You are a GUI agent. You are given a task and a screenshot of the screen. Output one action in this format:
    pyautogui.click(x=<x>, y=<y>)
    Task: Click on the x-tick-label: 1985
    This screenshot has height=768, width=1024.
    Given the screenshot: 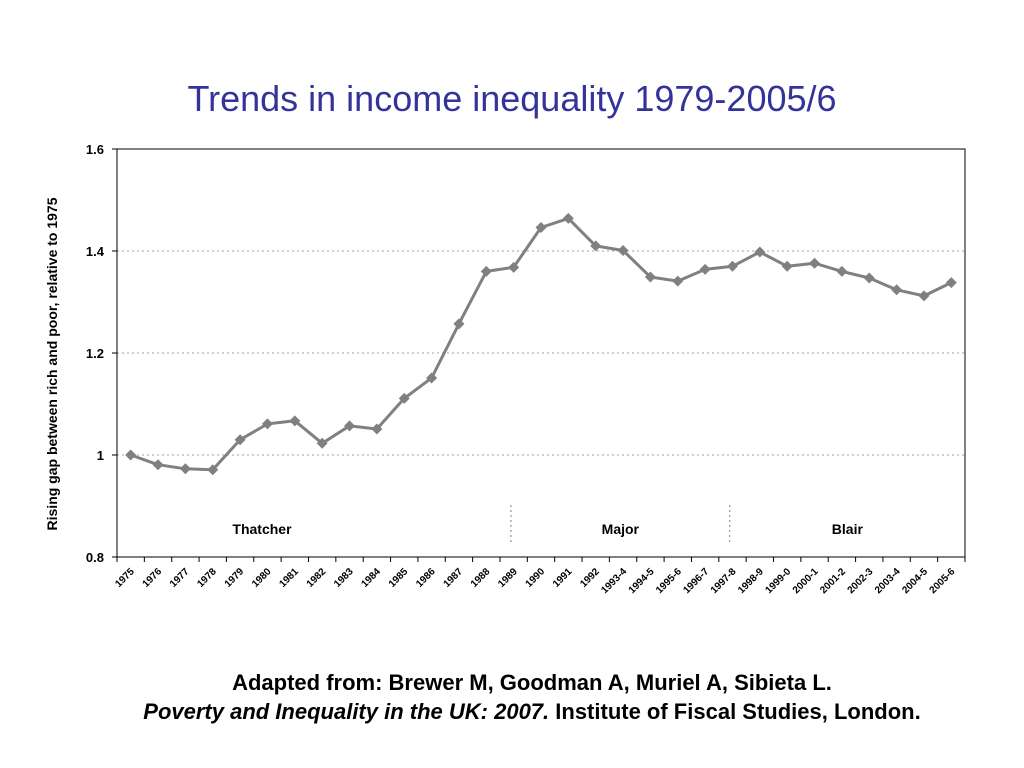 What is the action you would take?
    pyautogui.click(x=399, y=578)
    